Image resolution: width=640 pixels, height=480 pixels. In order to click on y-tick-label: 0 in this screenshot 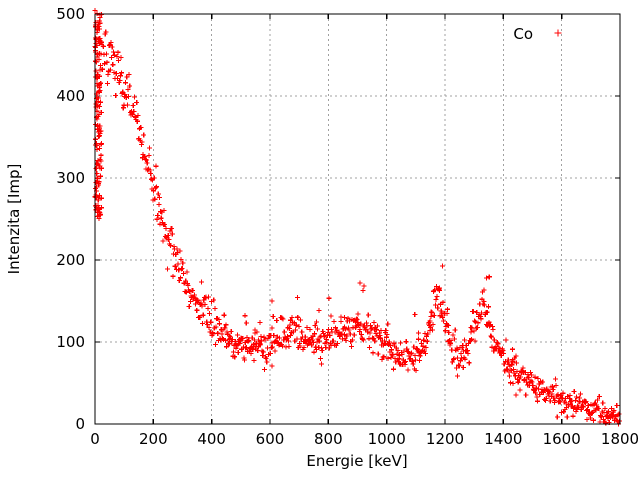, I will do `click(80, 424)`.